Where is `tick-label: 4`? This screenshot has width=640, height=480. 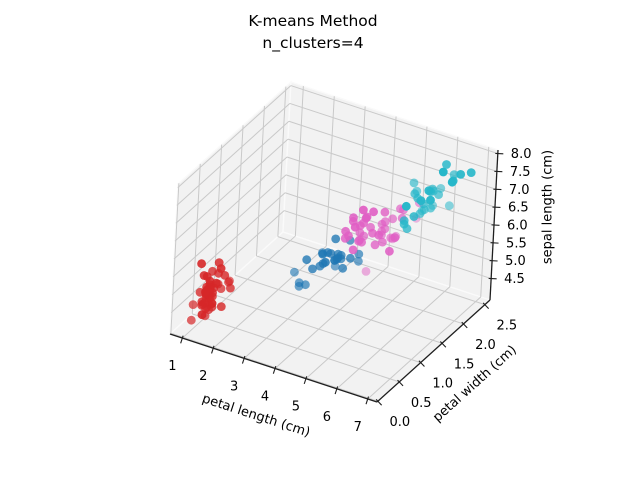
tick-label: 4 is located at coordinates (265, 397).